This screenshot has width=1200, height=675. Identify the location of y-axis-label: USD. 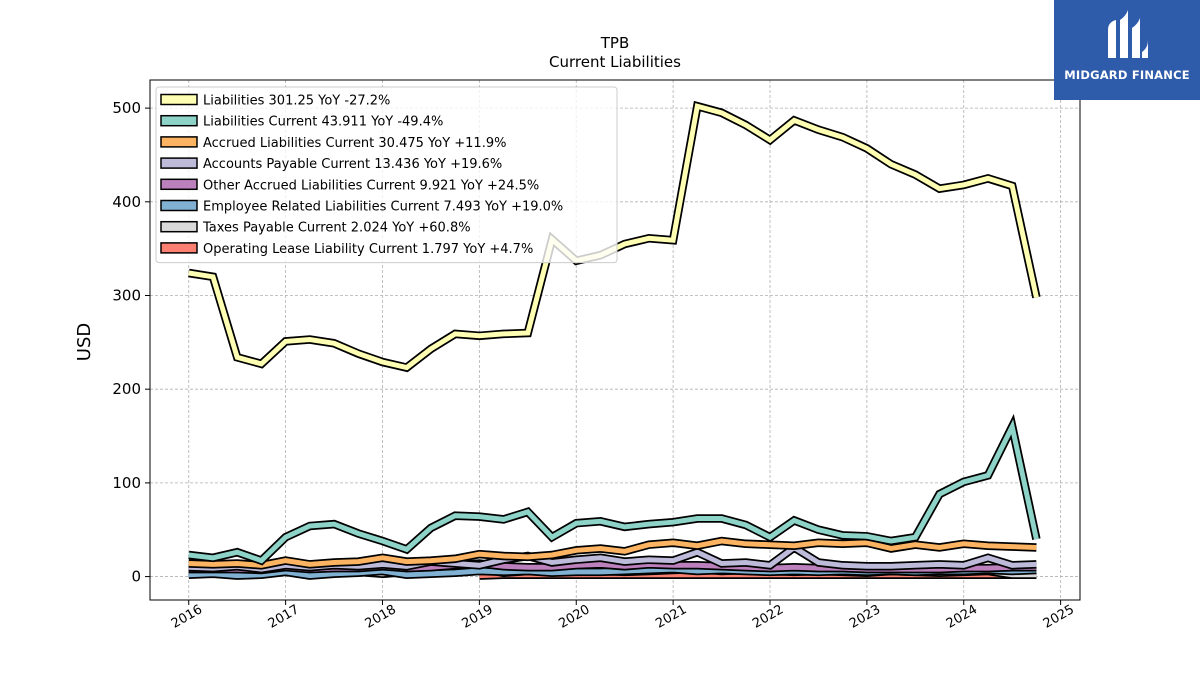
(84, 342).